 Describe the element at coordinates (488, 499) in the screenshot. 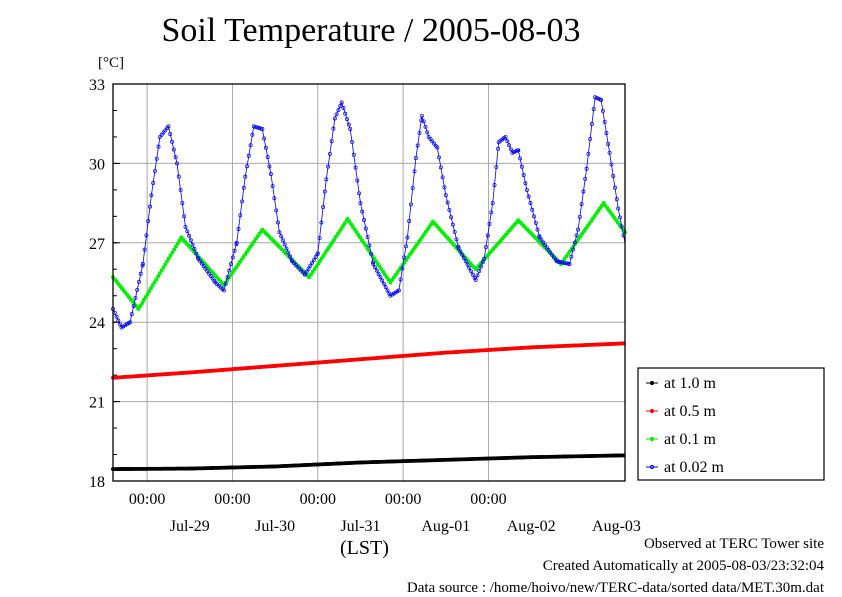

I see `x-tick-label-time: 00:00` at that location.